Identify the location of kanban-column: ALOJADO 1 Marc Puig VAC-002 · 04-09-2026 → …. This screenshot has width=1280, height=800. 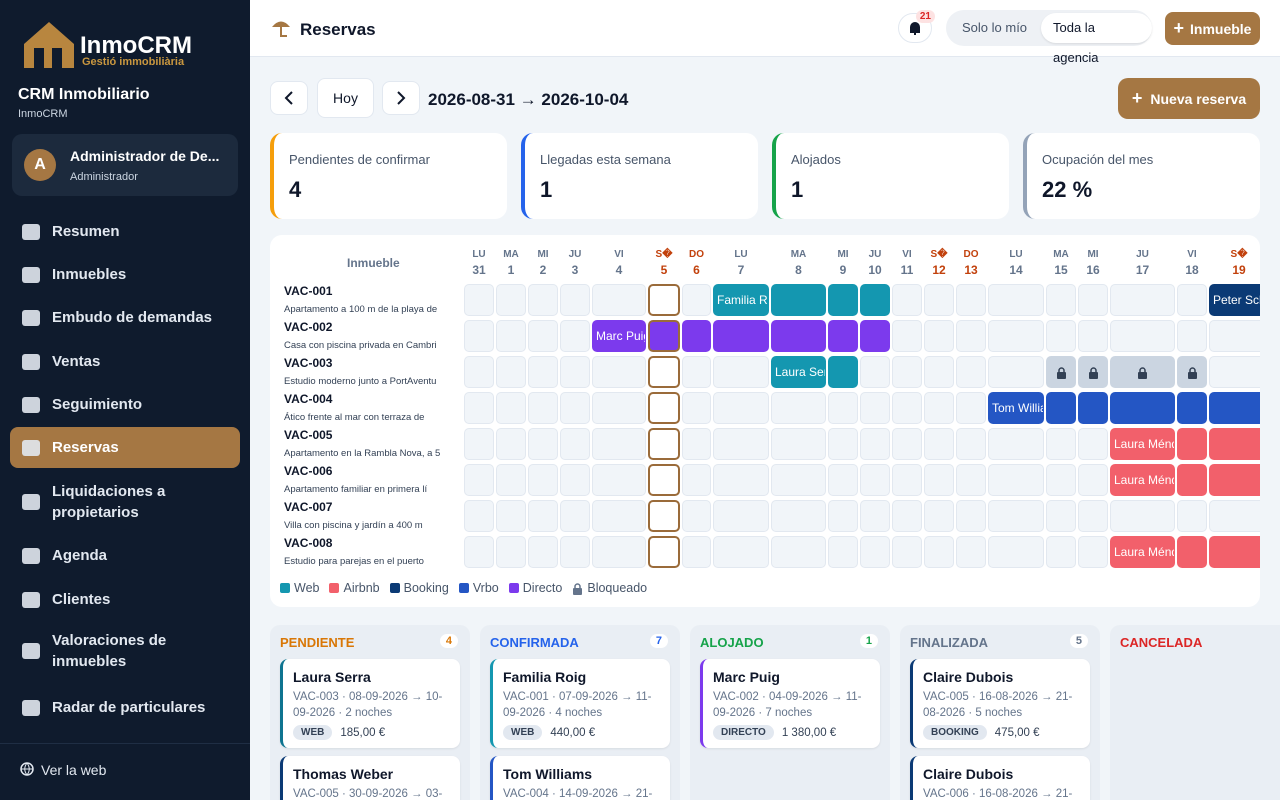
(790, 712).